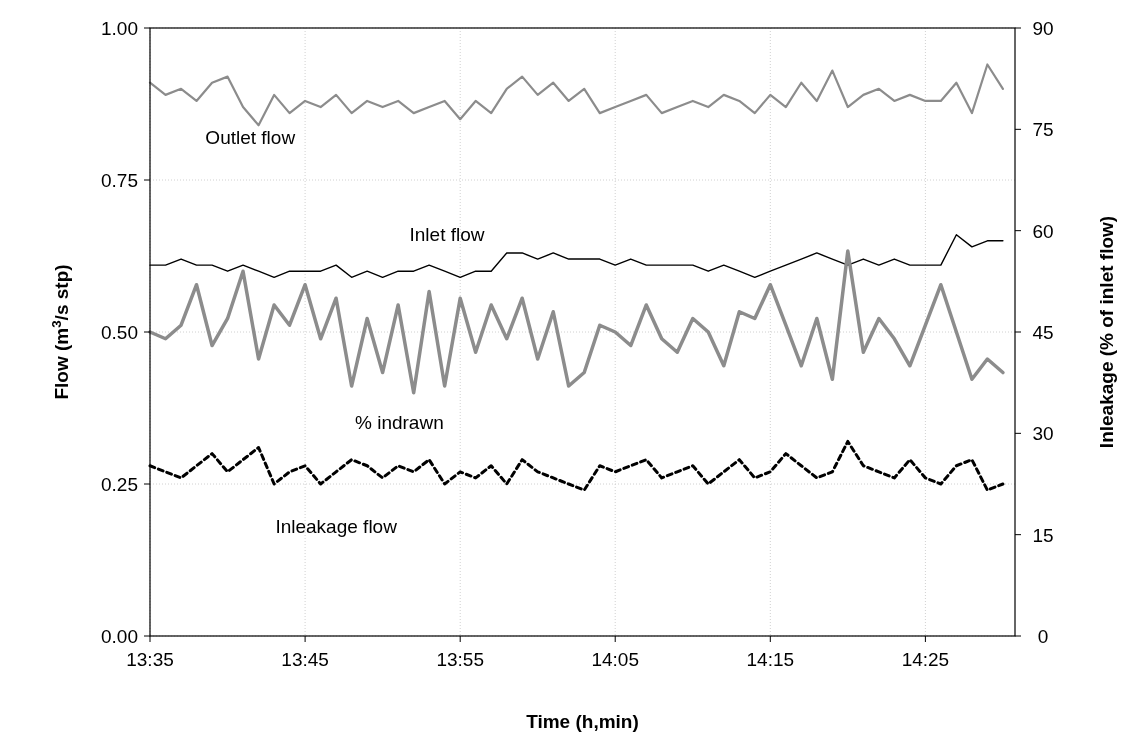  I want to click on y2-tick-label: 45, so click(1043, 332).